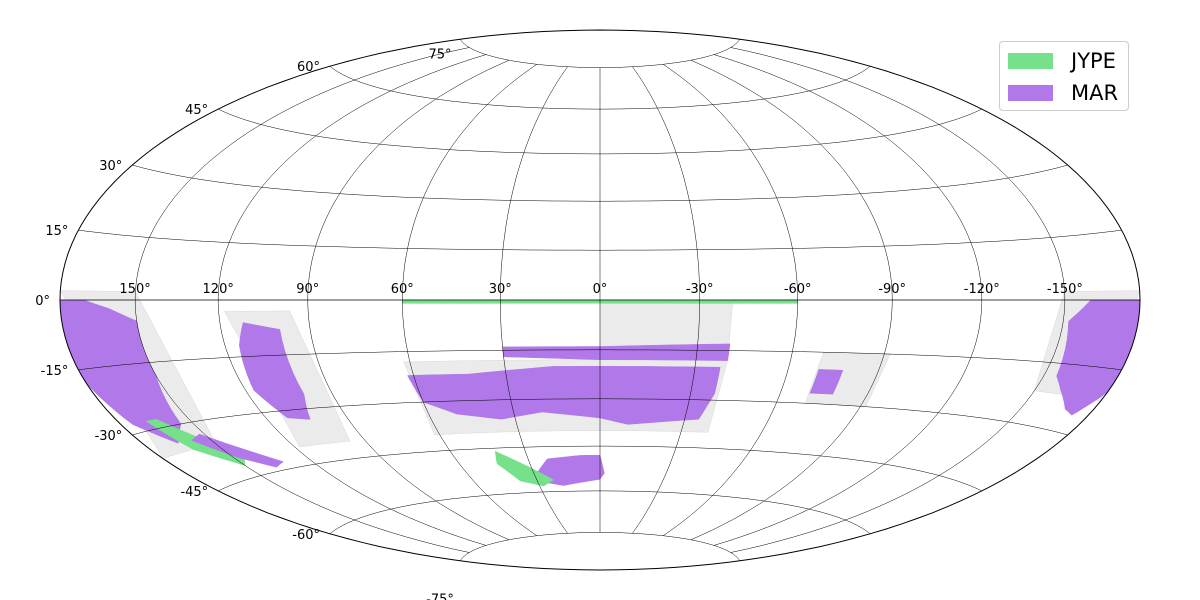 This screenshot has height=600, width=1200. Describe the element at coordinates (700, 289) in the screenshot. I see `longitude-tick-label: -30°` at that location.